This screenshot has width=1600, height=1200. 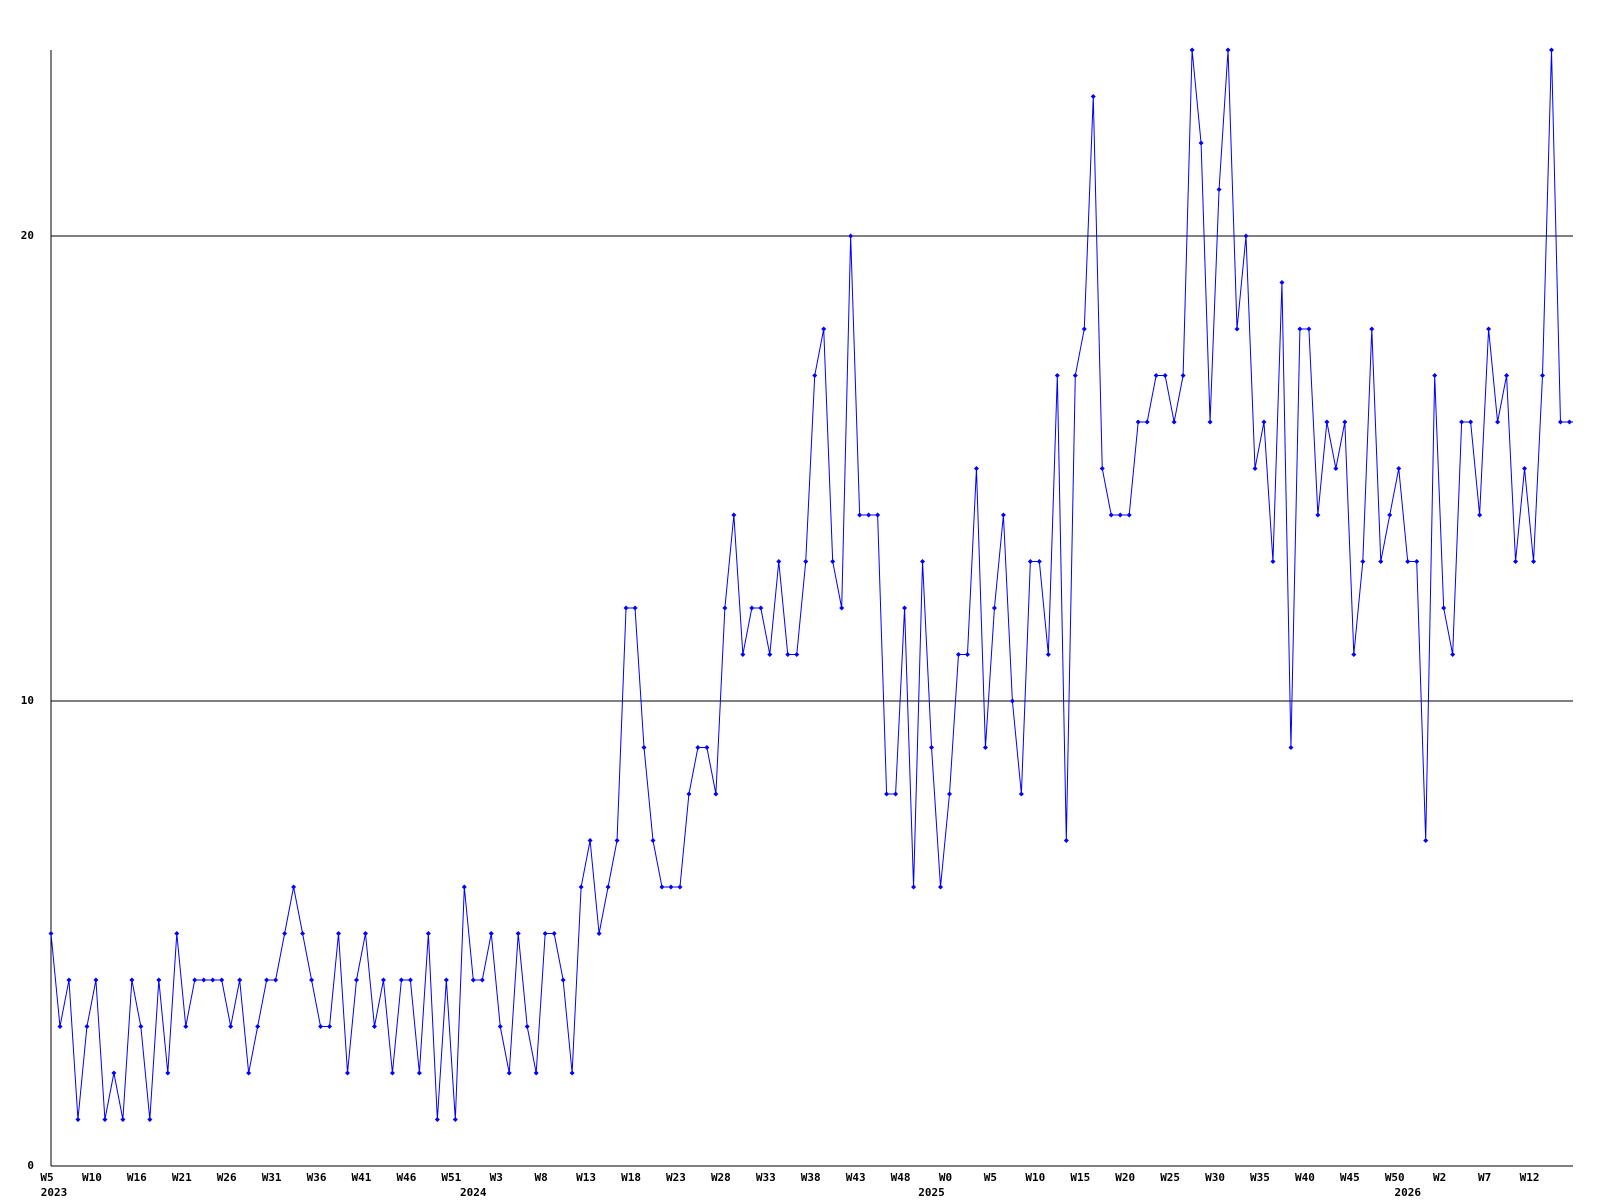 What do you see at coordinates (766, 1177) in the screenshot?
I see `x-tick-label: W33` at bounding box center [766, 1177].